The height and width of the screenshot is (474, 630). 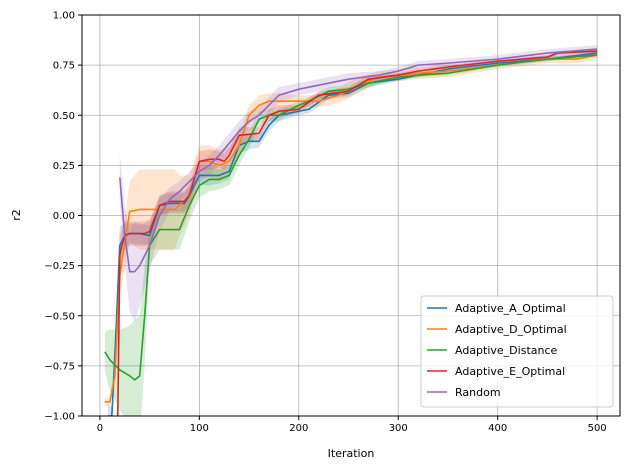 What do you see at coordinates (398, 428) in the screenshot?
I see `x-tick-label: 300` at bounding box center [398, 428].